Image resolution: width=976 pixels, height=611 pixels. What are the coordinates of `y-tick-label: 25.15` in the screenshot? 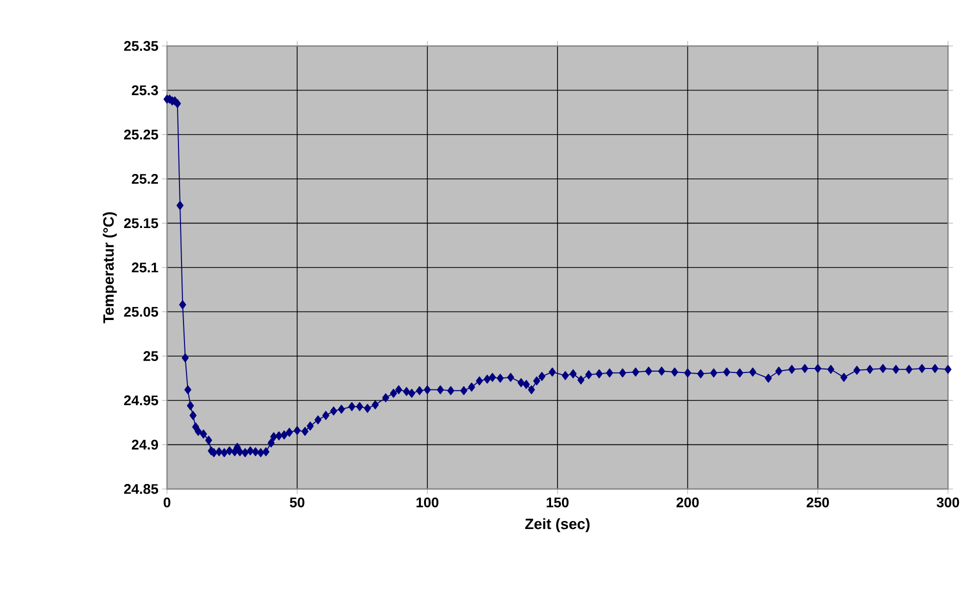 It's located at (141, 223).